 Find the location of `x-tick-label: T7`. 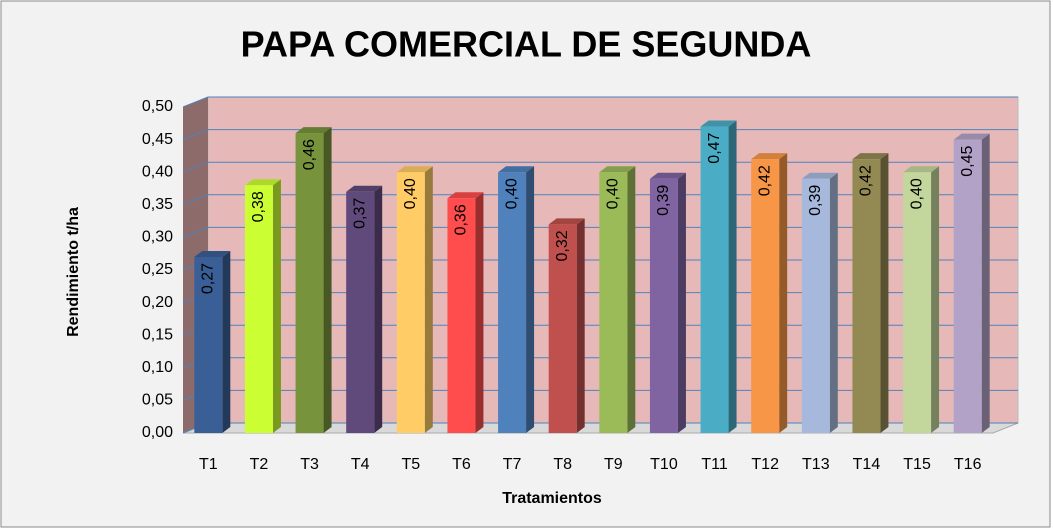

x-tick-label: T7 is located at coordinates (512, 464).